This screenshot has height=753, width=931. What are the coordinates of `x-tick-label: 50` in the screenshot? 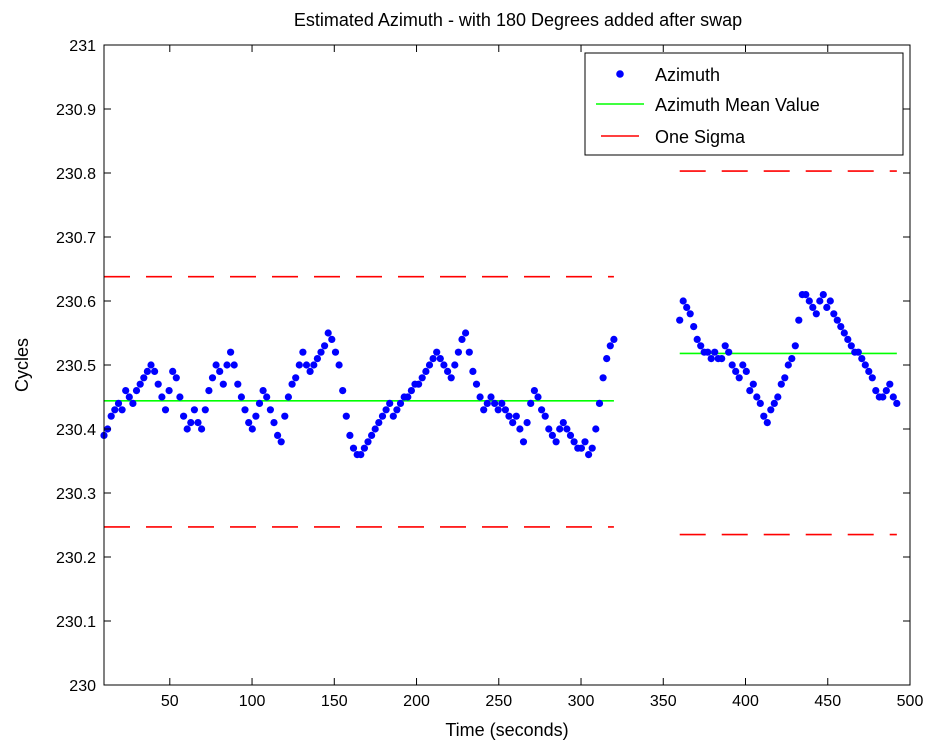 It's located at (170, 701).